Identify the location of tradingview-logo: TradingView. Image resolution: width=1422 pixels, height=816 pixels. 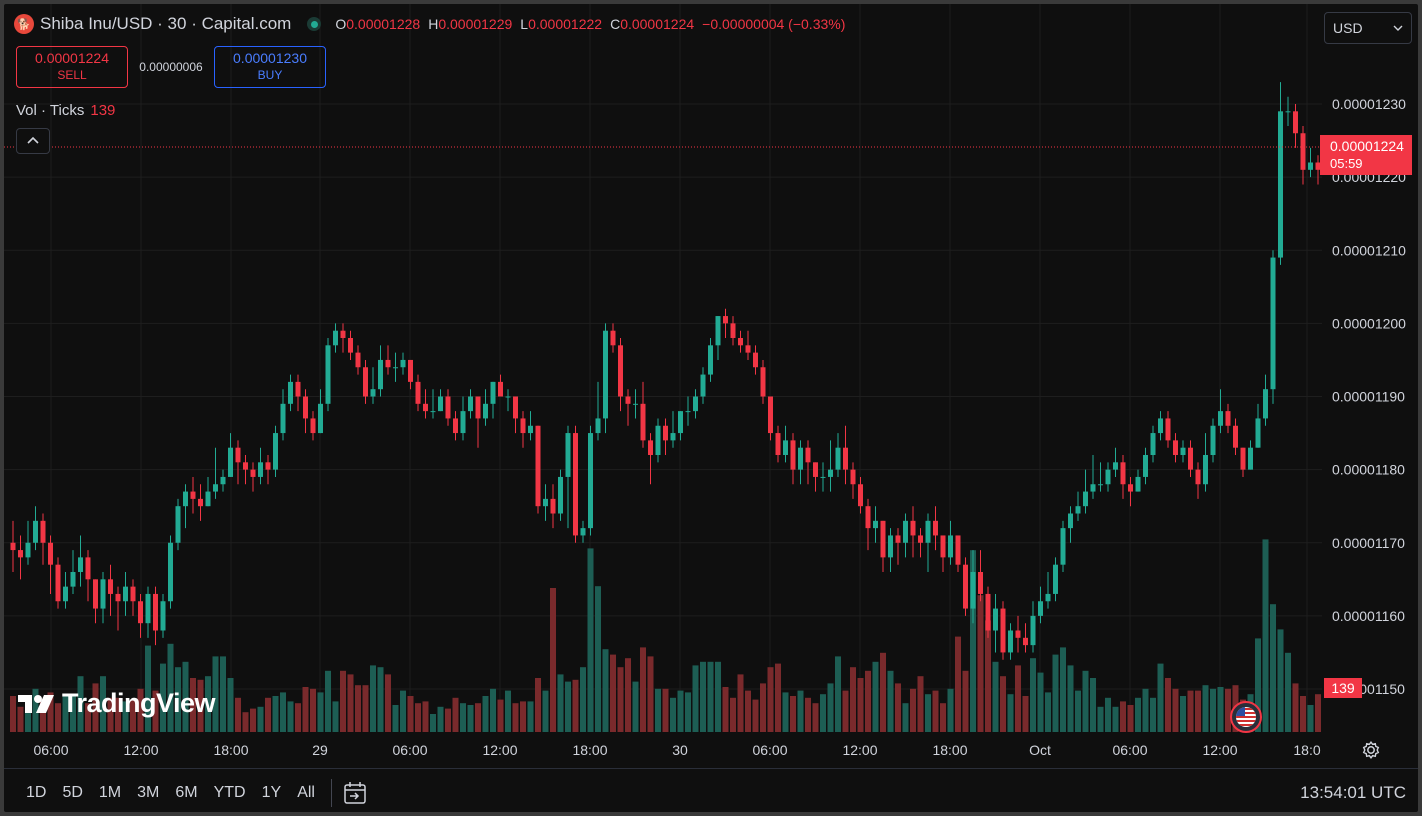
(117, 703).